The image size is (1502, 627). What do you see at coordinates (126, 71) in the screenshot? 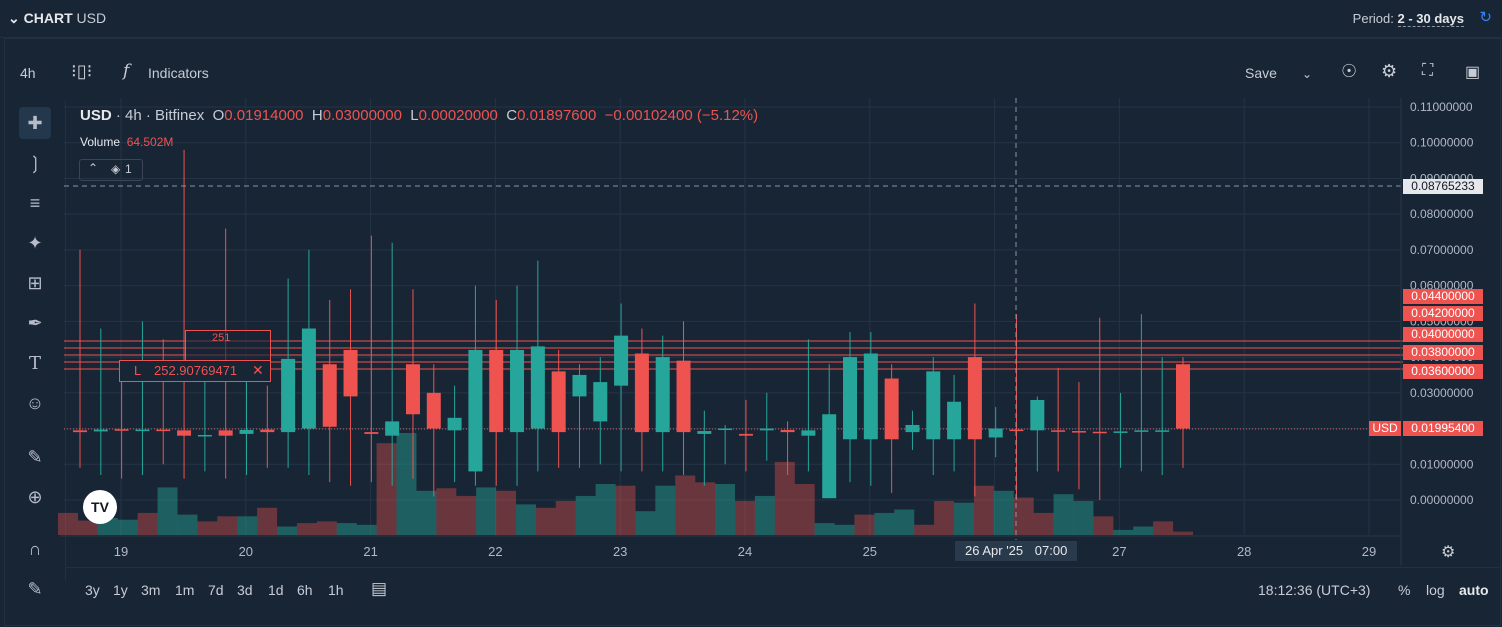
I see `fx-icon: f` at bounding box center [126, 71].